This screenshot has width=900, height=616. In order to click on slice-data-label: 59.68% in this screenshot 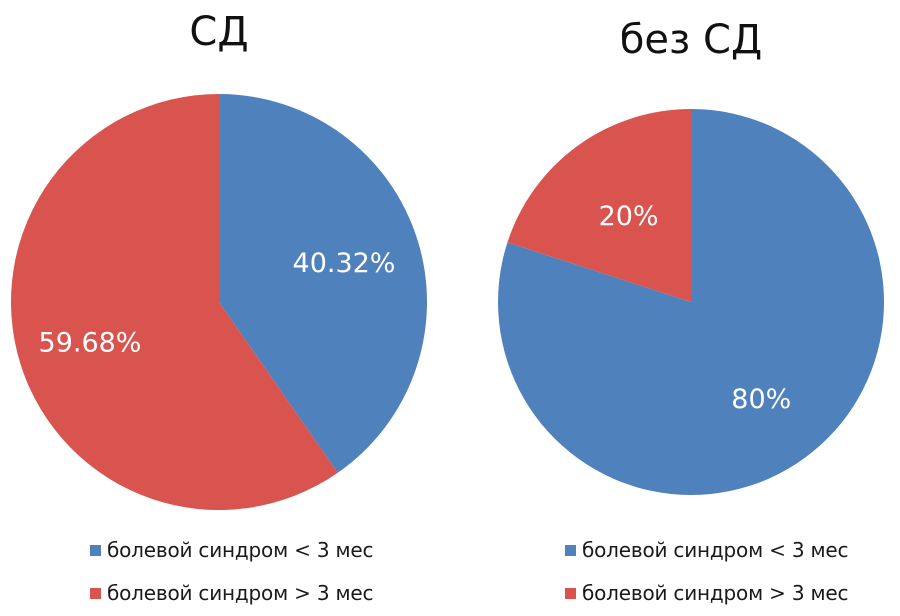, I will do `click(90, 343)`.